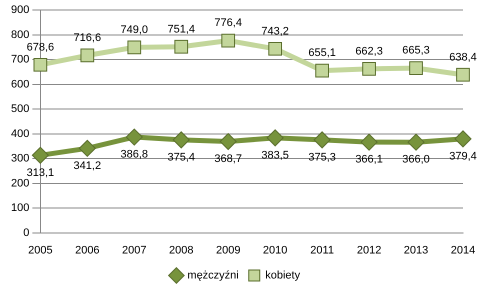 The image size is (485, 293). What do you see at coordinates (20, 34) in the screenshot?
I see `y-tick-label: 800` at bounding box center [20, 34].